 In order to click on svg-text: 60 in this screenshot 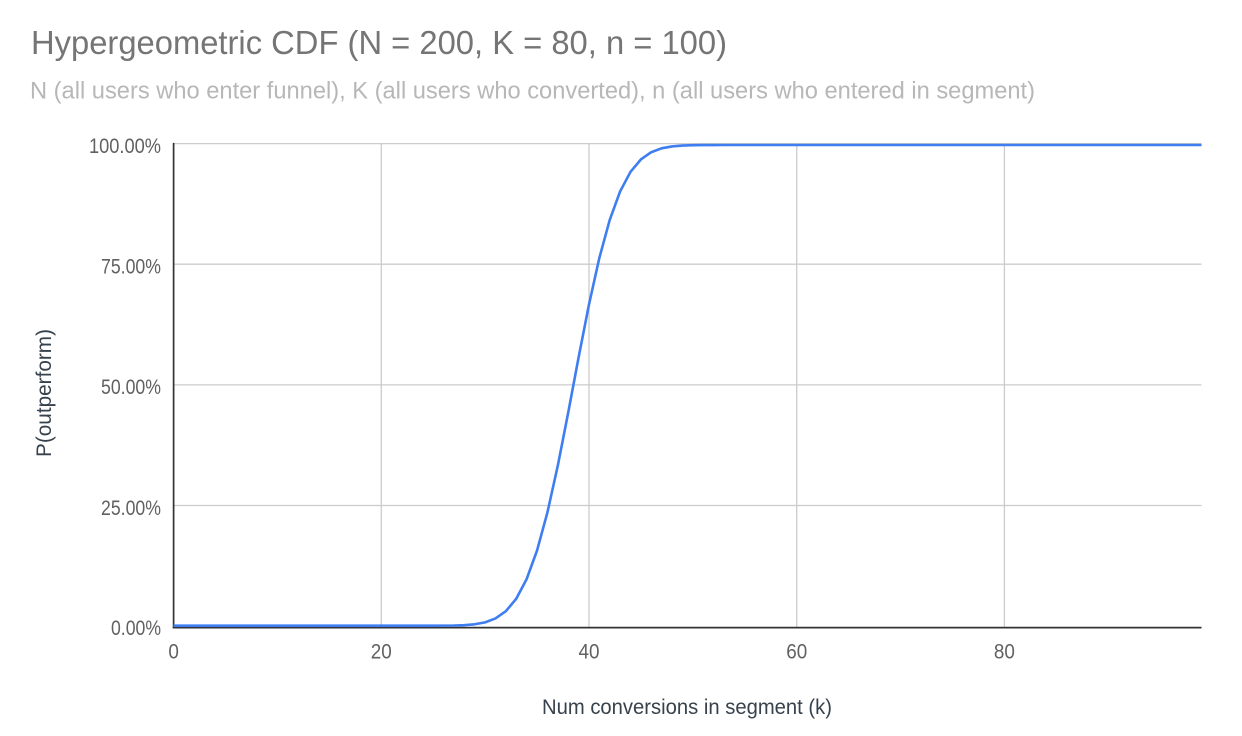, I will do `click(796, 652)`.